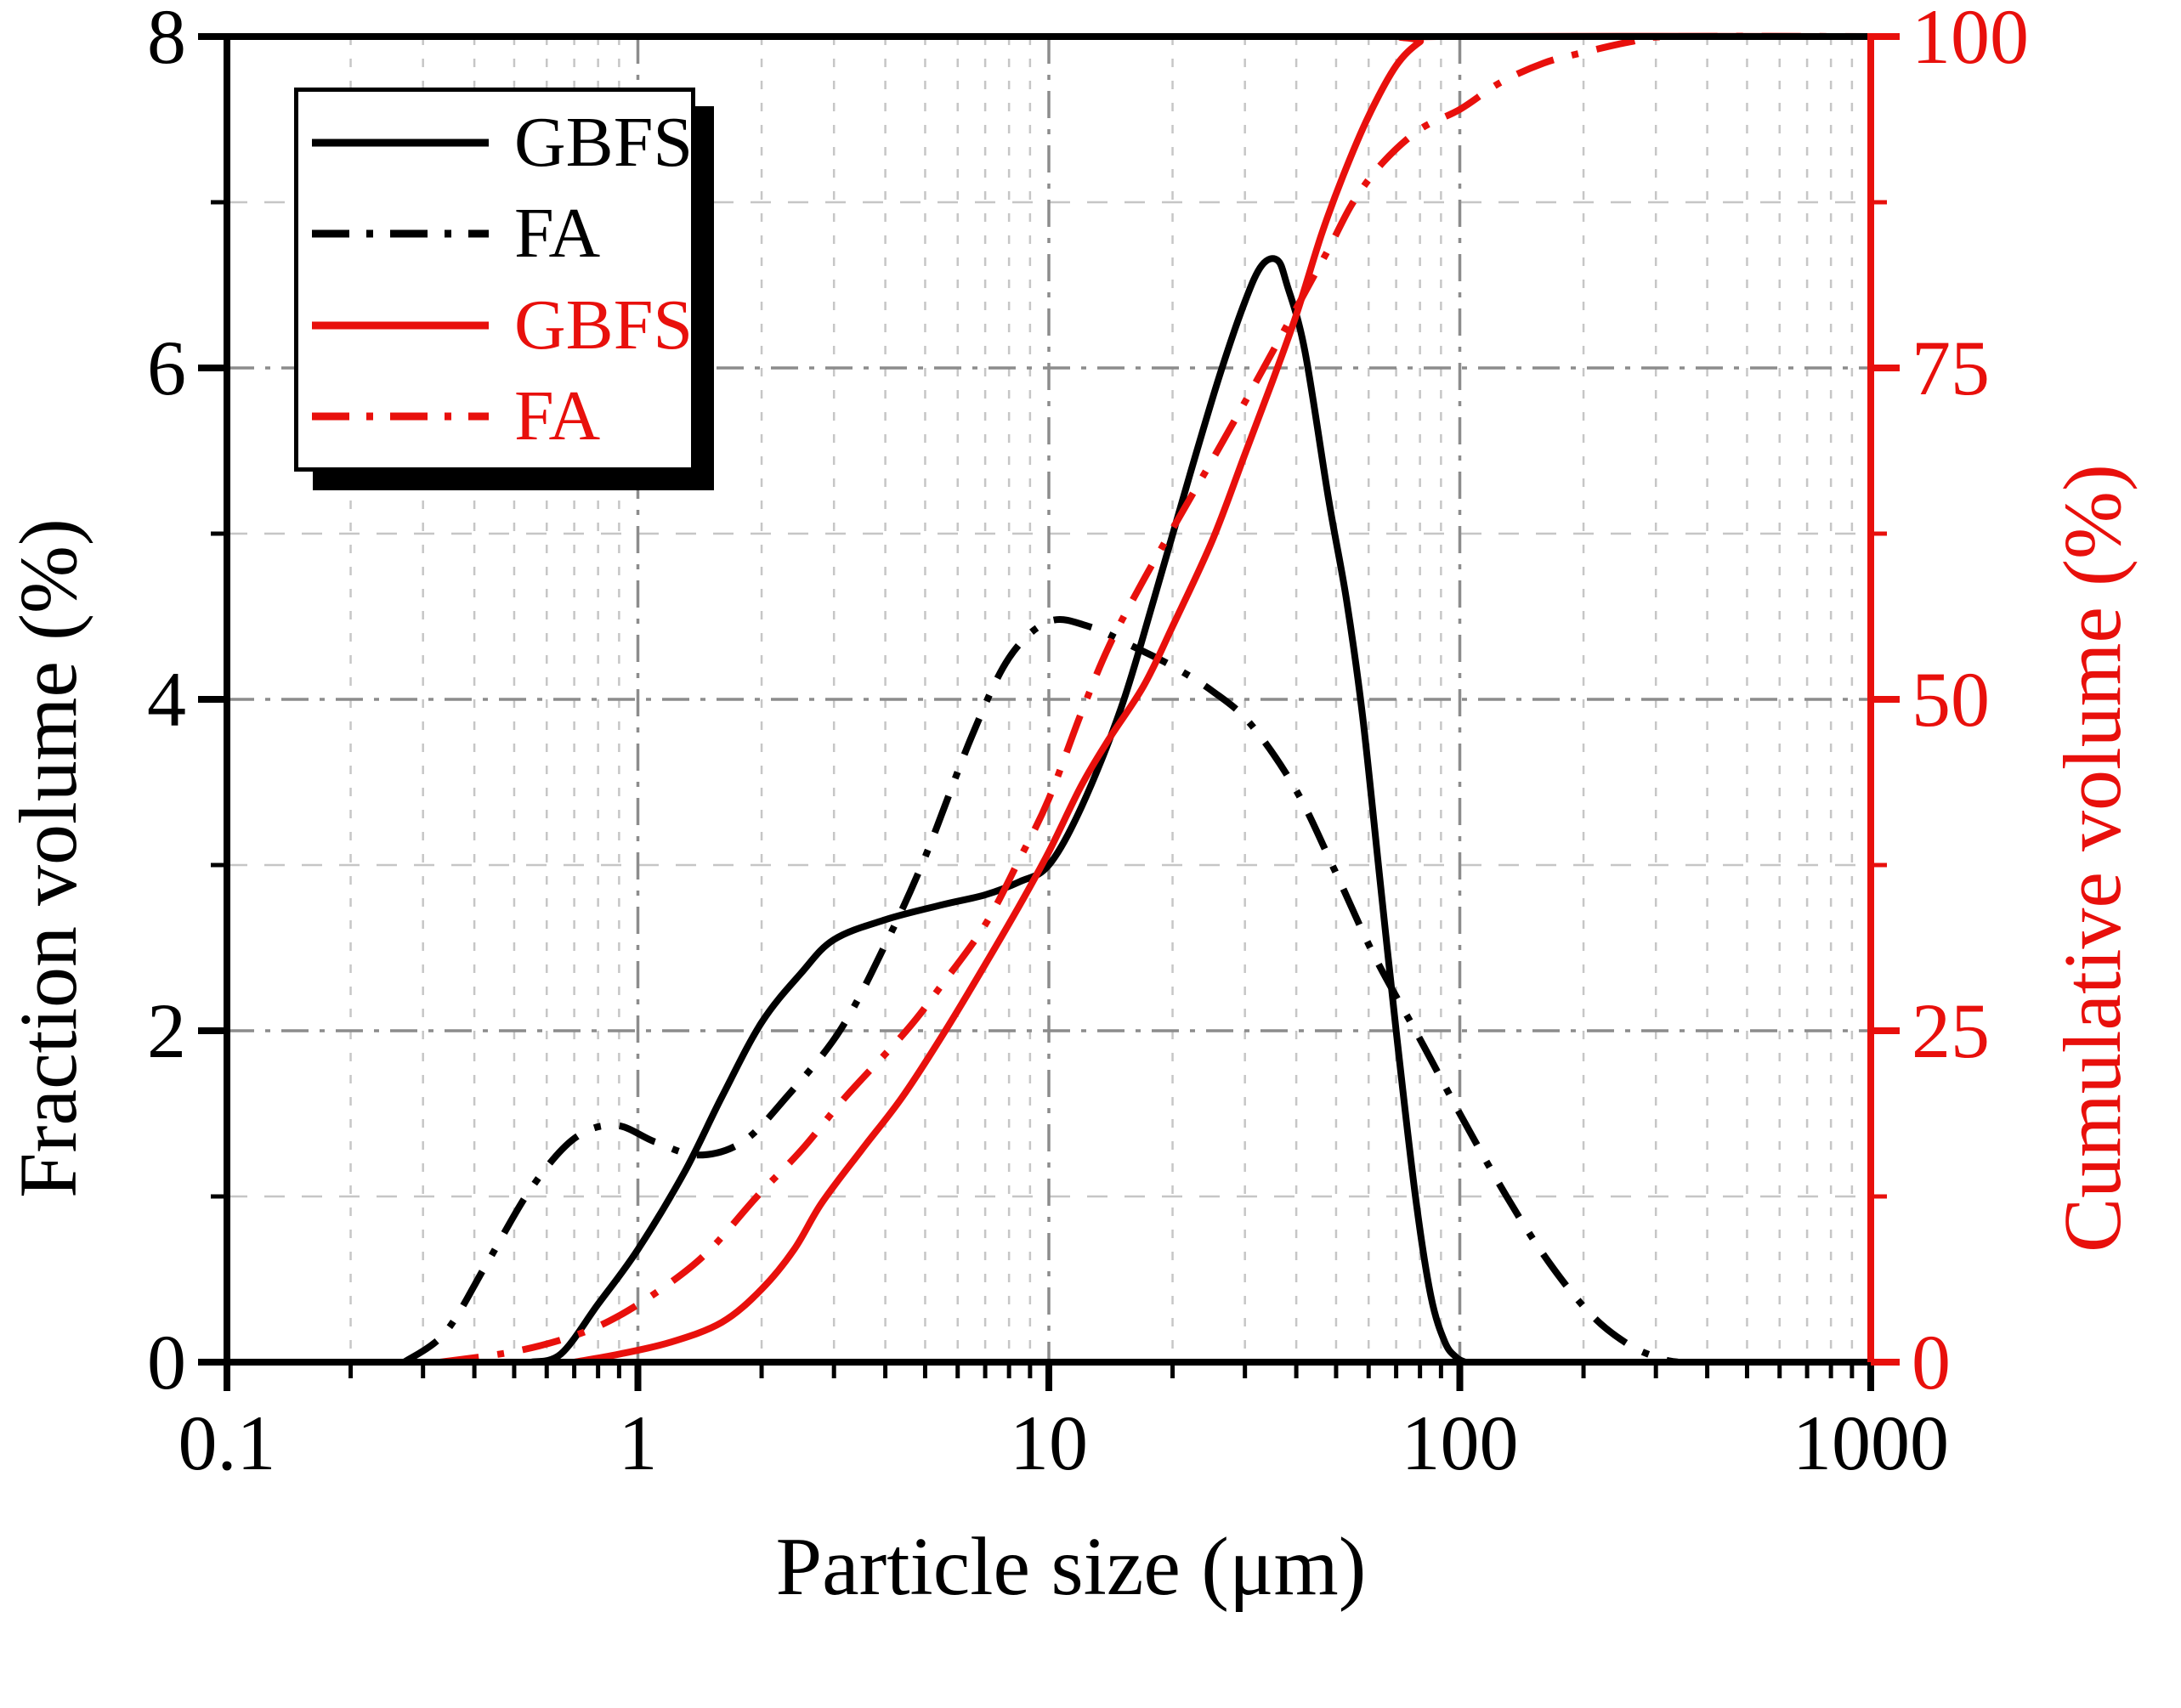  Describe the element at coordinates (1971, 40) in the screenshot. I see `y-right-tick-label: 100` at that location.